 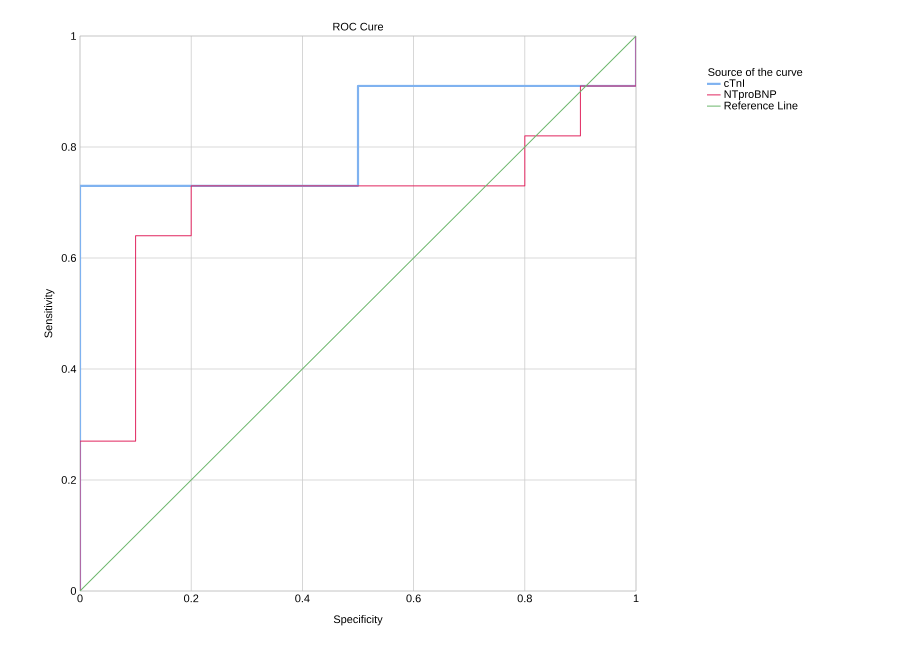 What do you see at coordinates (761, 105) in the screenshot?
I see `legend-label: Reference Line` at bounding box center [761, 105].